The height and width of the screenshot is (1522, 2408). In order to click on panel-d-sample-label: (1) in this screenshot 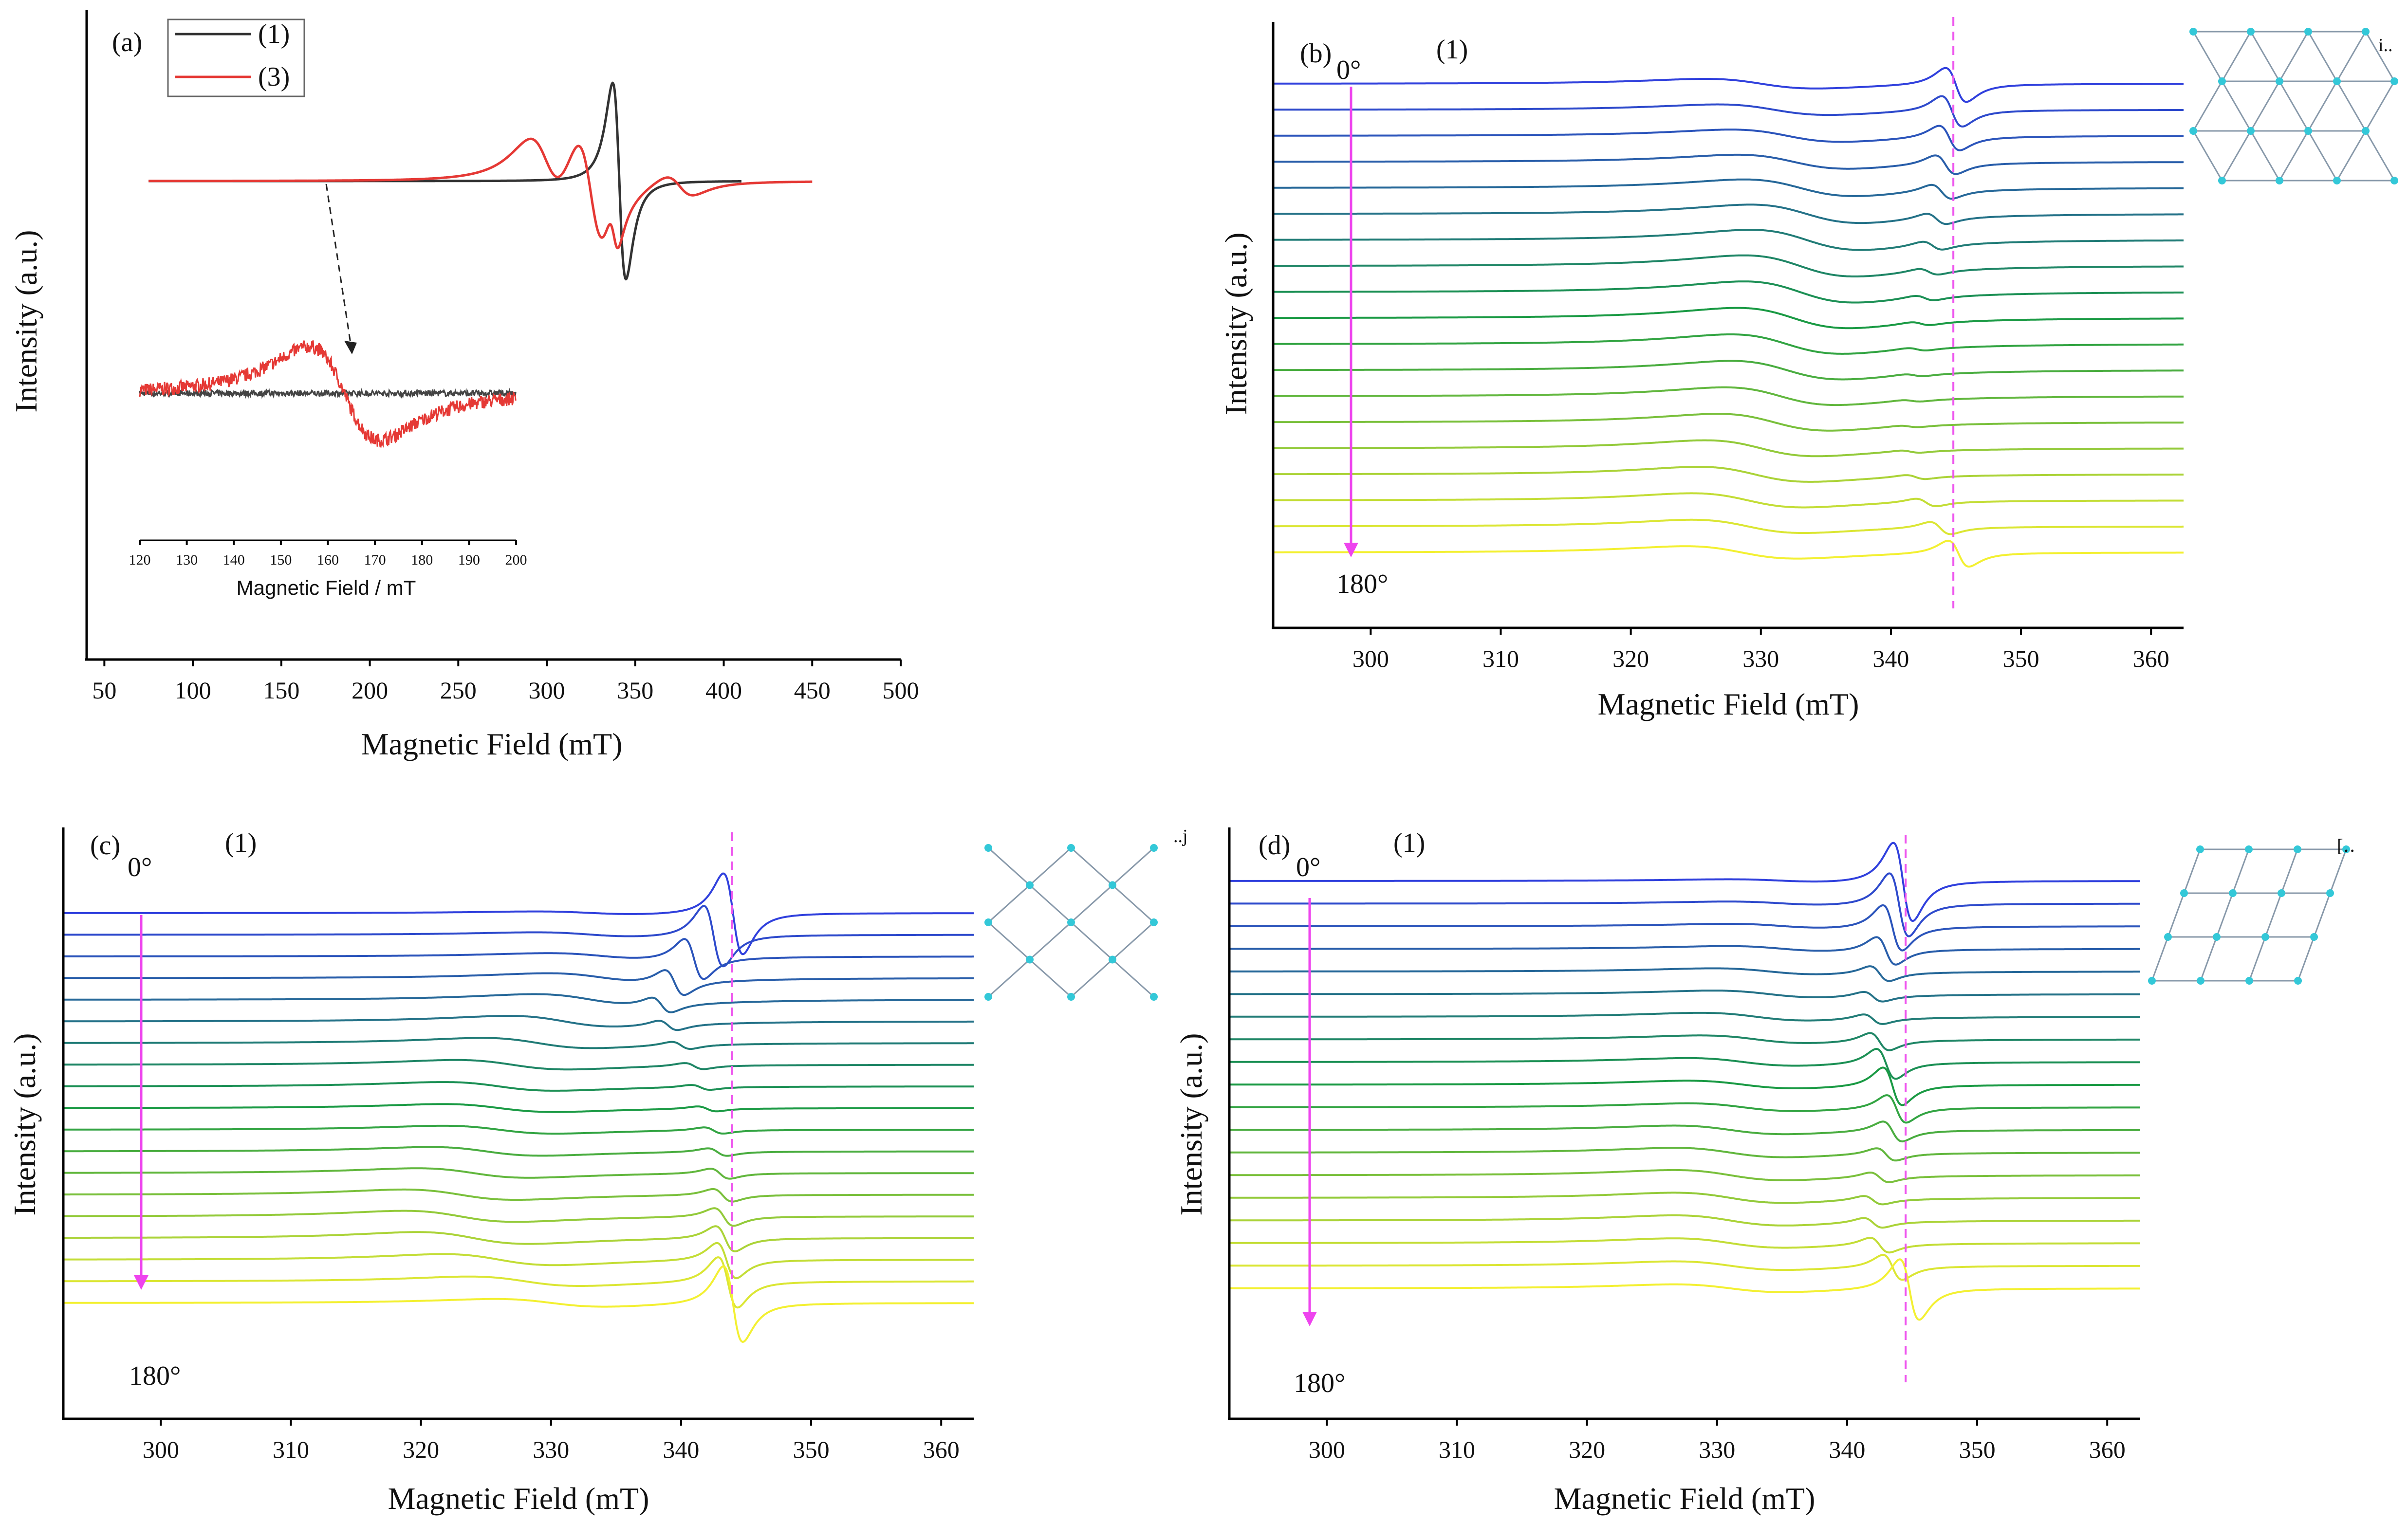, I will do `click(1409, 843)`.